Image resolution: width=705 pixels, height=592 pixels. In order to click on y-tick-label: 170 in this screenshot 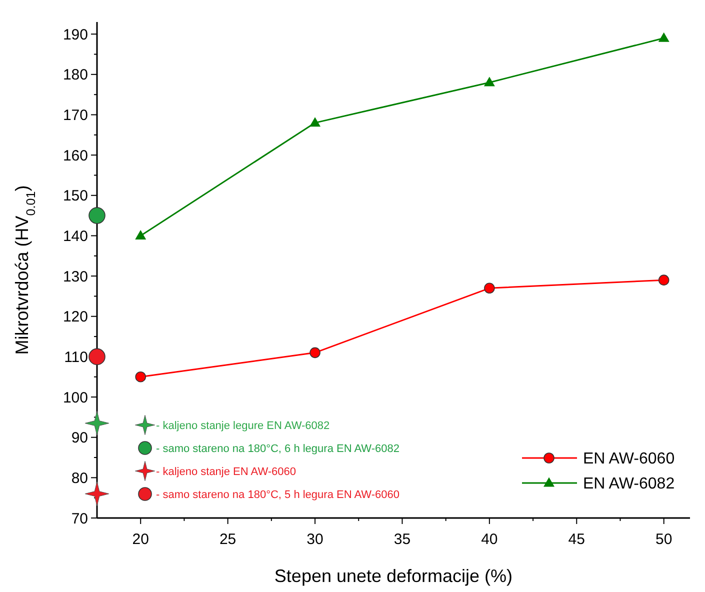, I will do `click(75, 115)`.